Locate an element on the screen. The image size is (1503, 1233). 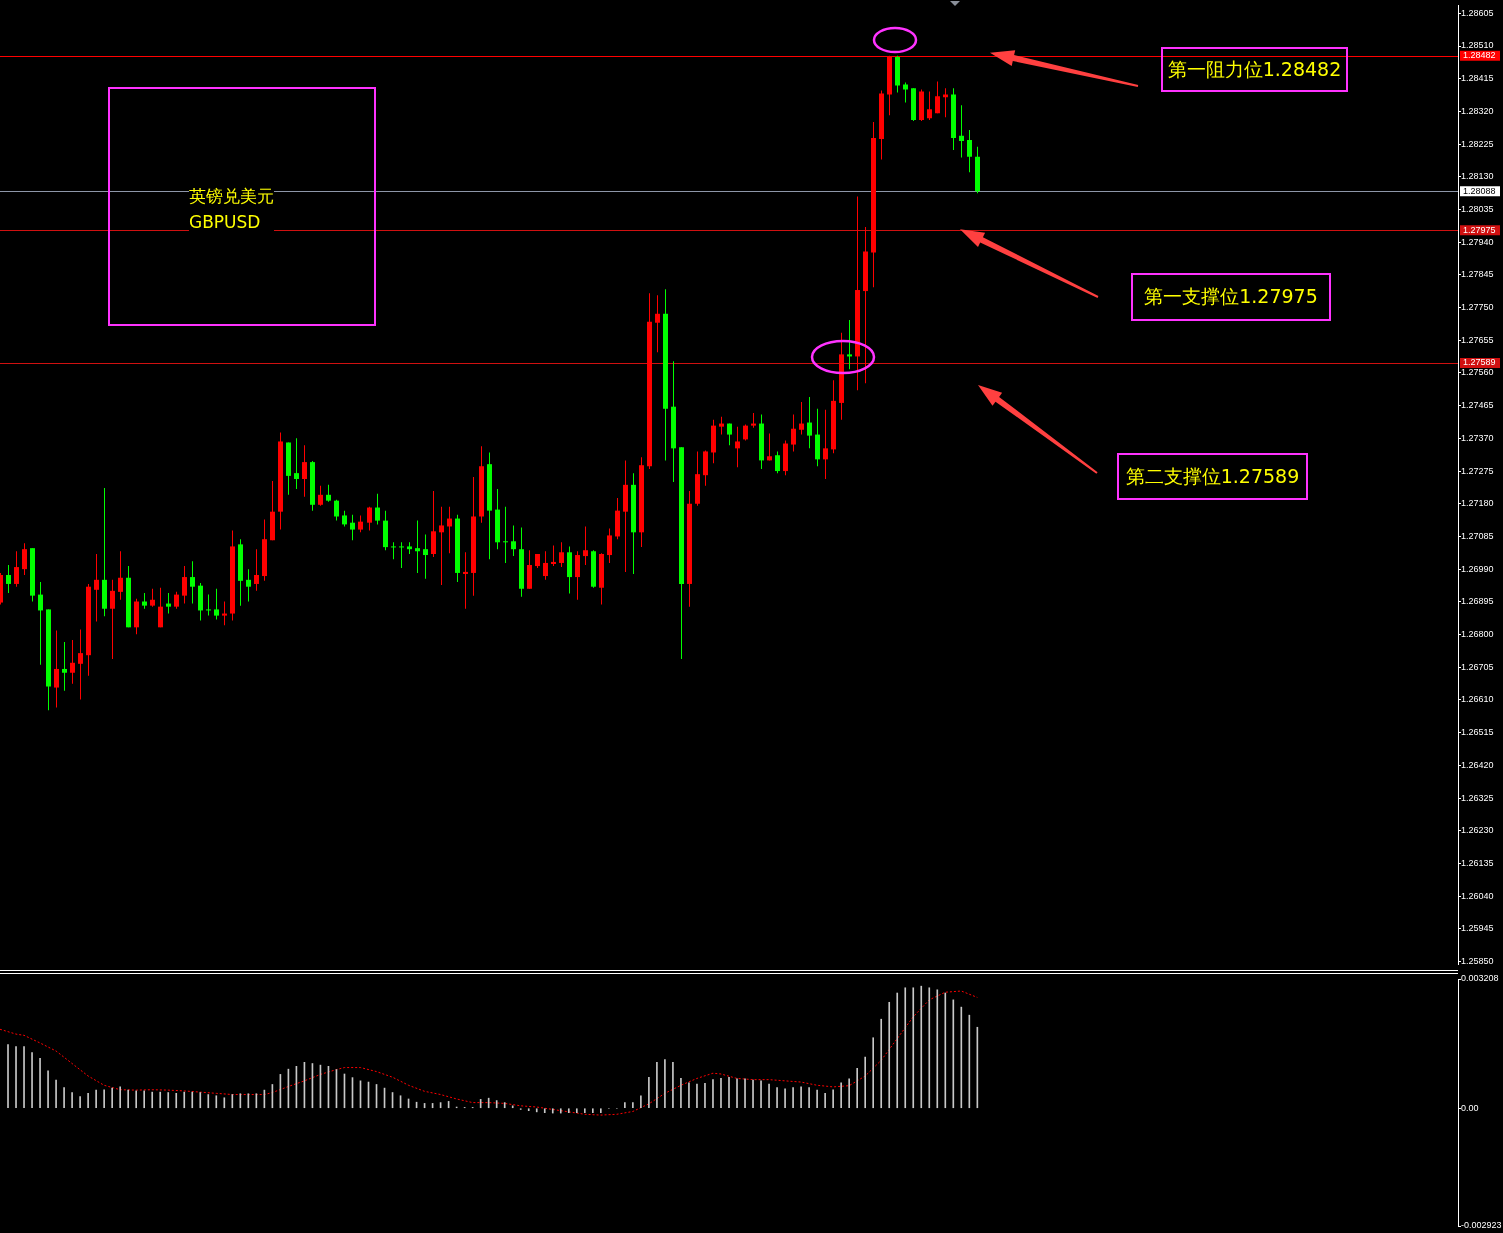
y-tick-label: 1.27465 is located at coordinates (1477, 405).